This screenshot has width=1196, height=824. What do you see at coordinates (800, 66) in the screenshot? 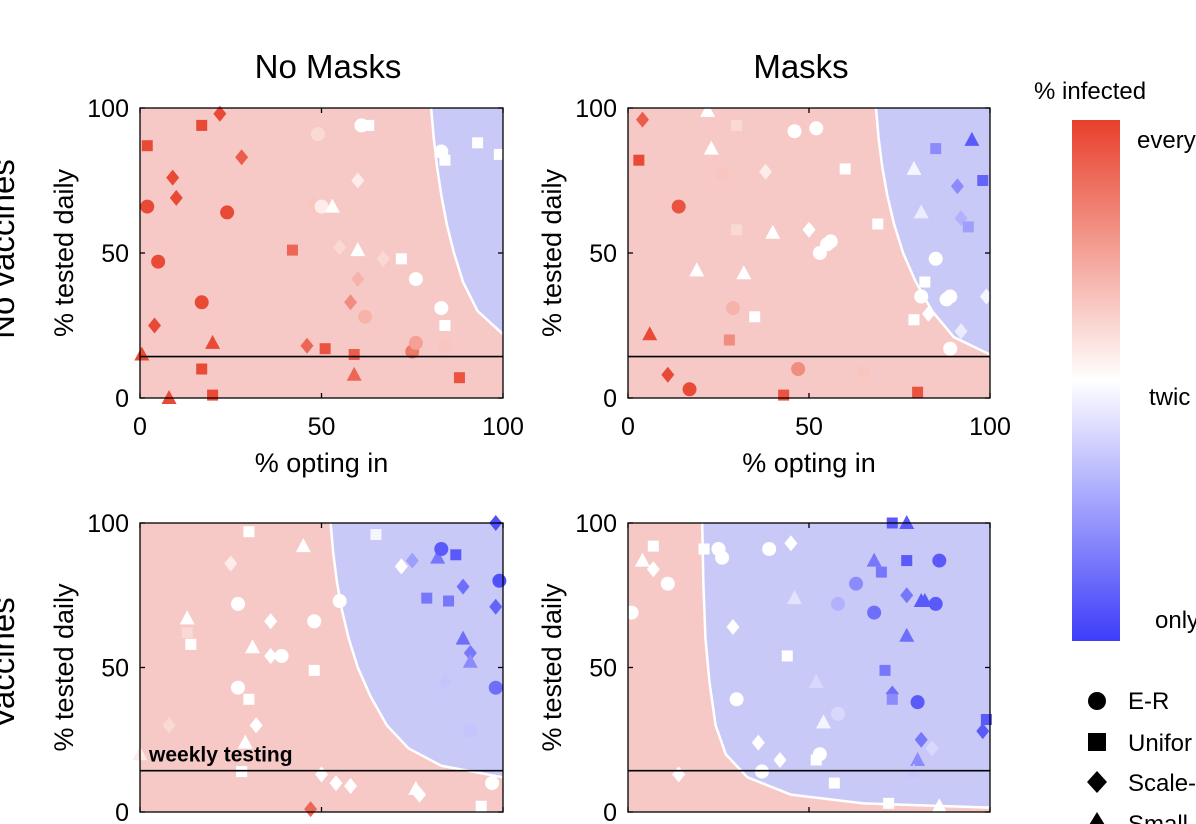
I see `column-title-masks: Masks` at bounding box center [800, 66].